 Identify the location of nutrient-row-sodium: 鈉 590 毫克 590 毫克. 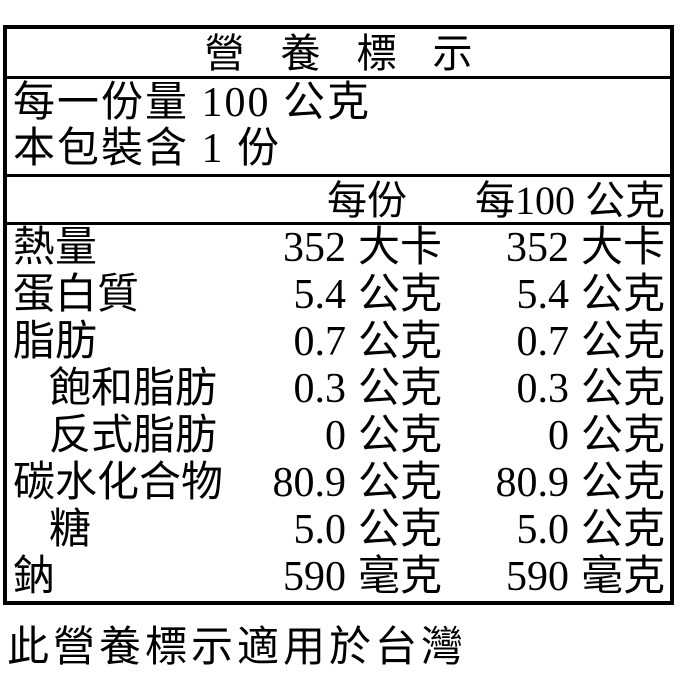
(338, 577).